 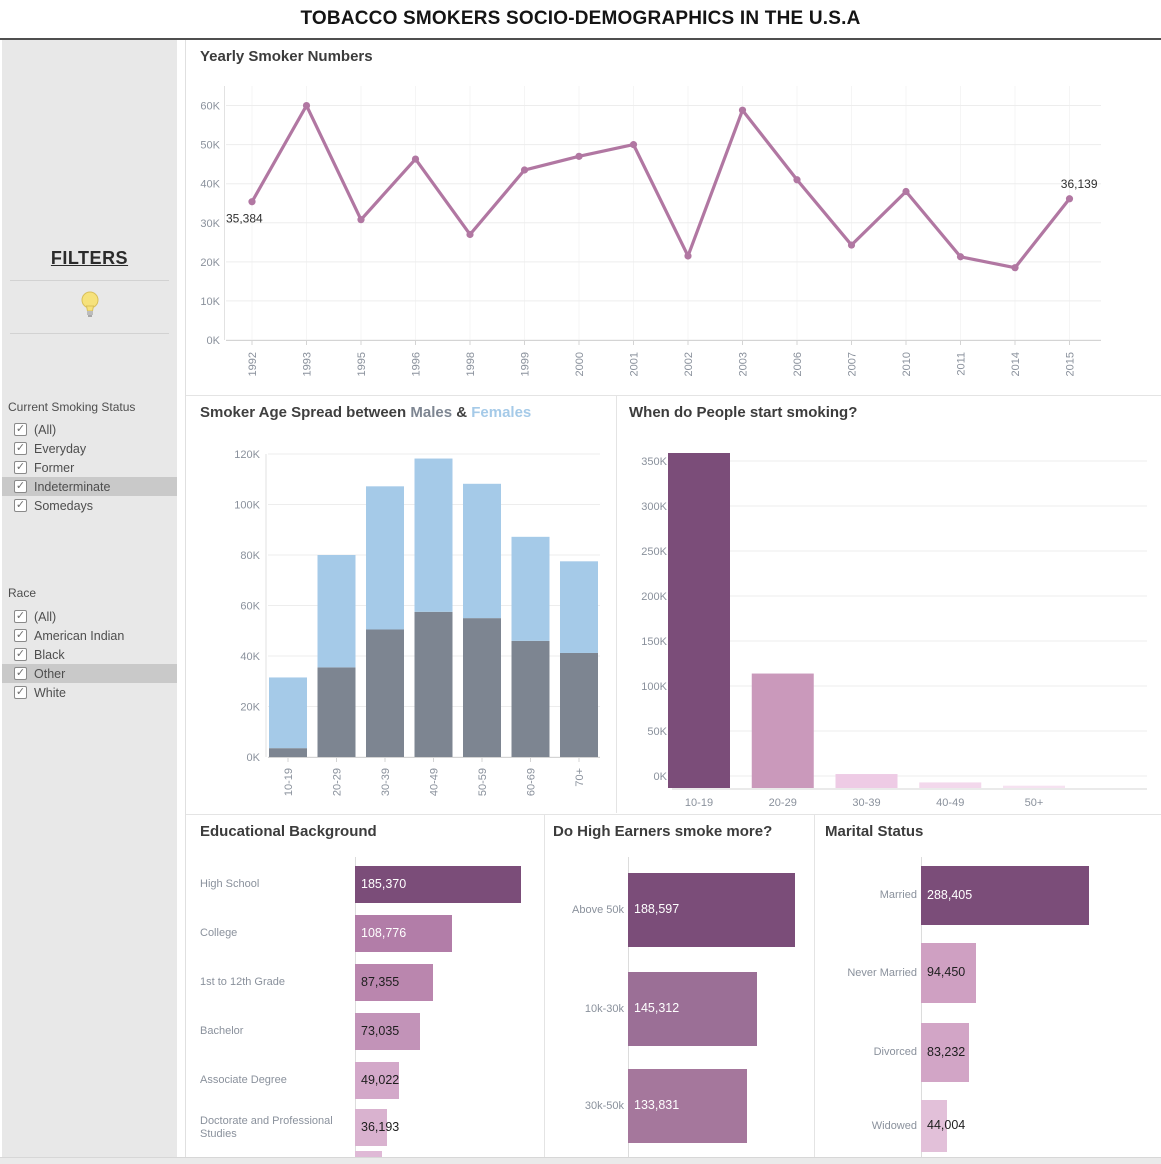 What do you see at coordinates (252, 202) in the screenshot?
I see `line-point-1992` at bounding box center [252, 202].